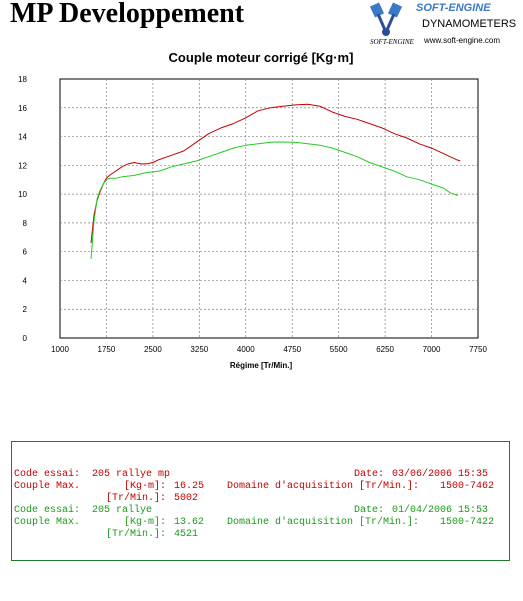 This screenshot has width=523, height=601. I want to click on y-tick-label: 6, so click(25, 252).